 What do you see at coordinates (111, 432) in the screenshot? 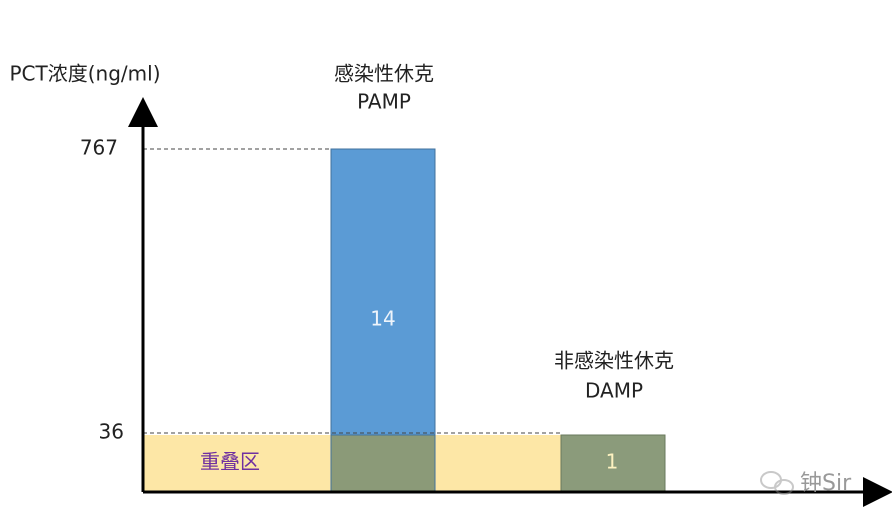
I see `tick-label: 36` at bounding box center [111, 432].